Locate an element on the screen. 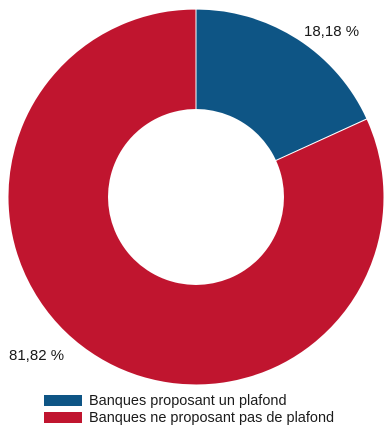 Image resolution: width=385 pixels, height=430 pixels. data-label-banques-sans-plafond: 81,82 % is located at coordinates (36, 355).